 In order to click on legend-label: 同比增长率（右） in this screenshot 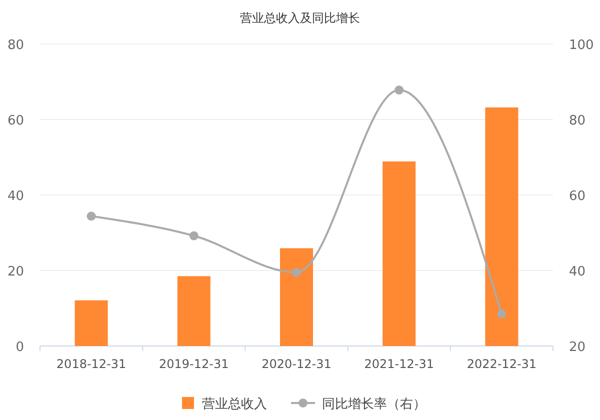, I will do `click(374, 404)`.